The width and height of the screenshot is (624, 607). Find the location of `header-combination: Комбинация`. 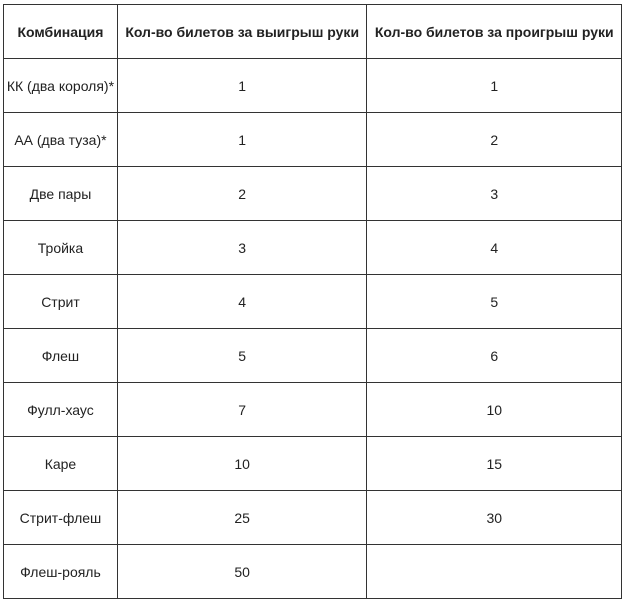

header-combination: Комбинация is located at coordinates (60, 31).